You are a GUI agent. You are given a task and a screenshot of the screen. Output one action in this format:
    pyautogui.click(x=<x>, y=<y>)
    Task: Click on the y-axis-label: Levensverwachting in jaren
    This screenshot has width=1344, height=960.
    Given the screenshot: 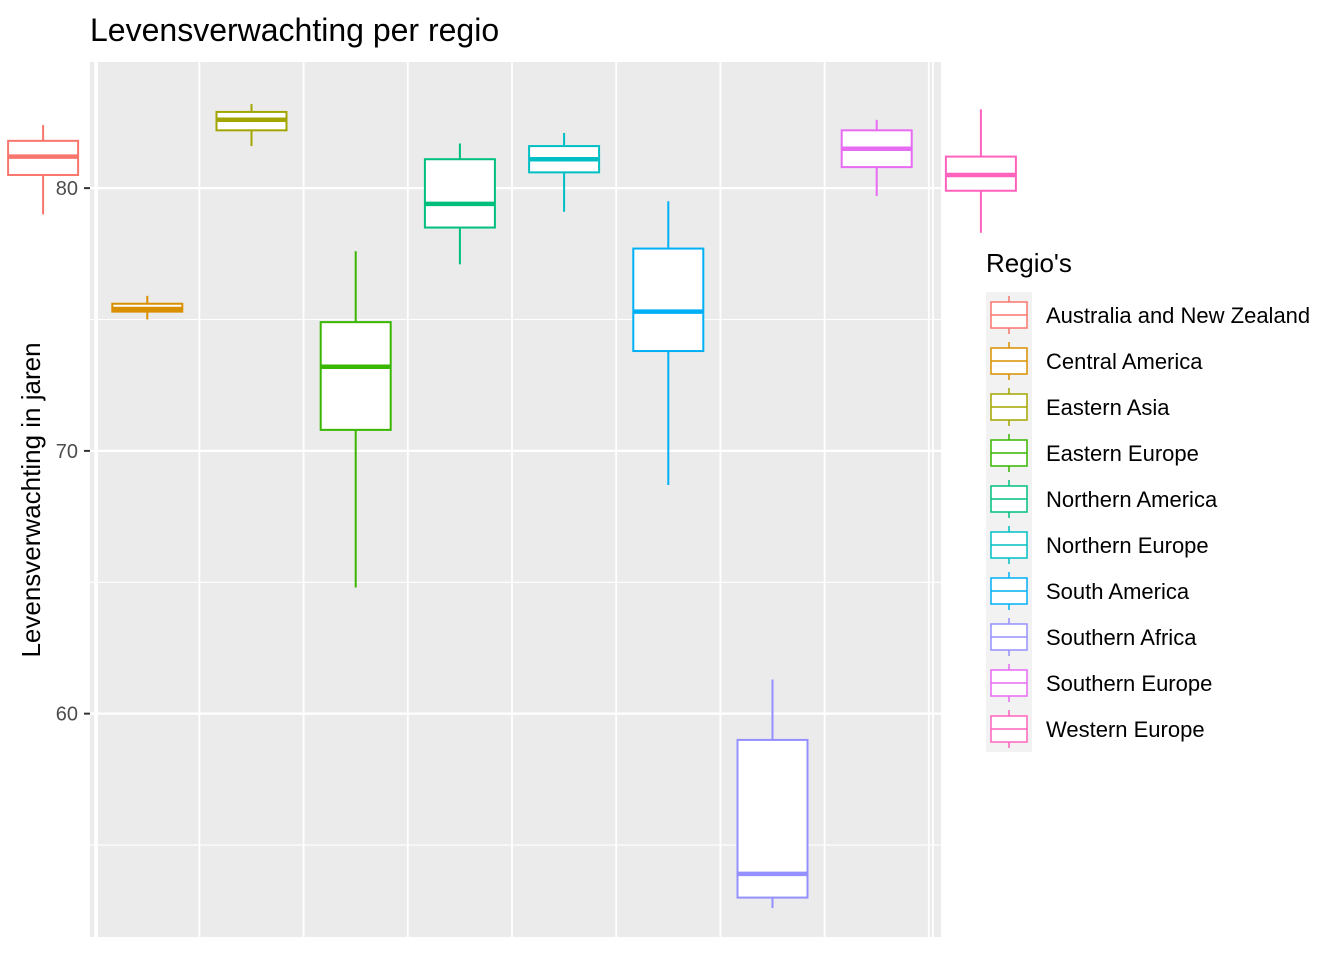 What is the action you would take?
    pyautogui.click(x=31, y=499)
    